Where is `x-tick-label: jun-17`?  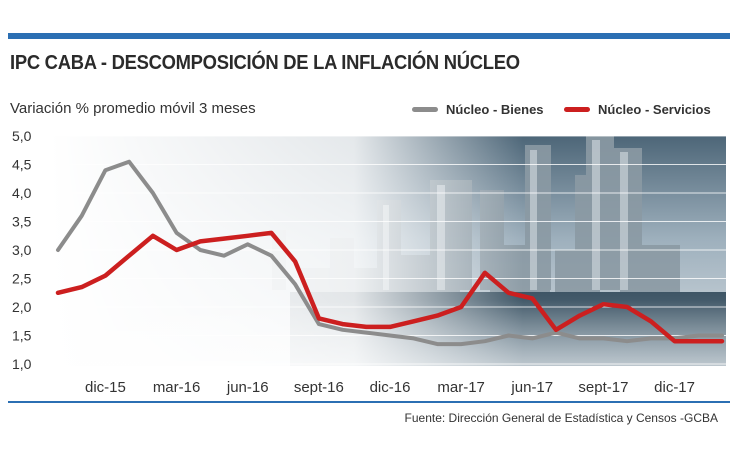
x-tick-label: jun-17 is located at coordinates (531, 387).